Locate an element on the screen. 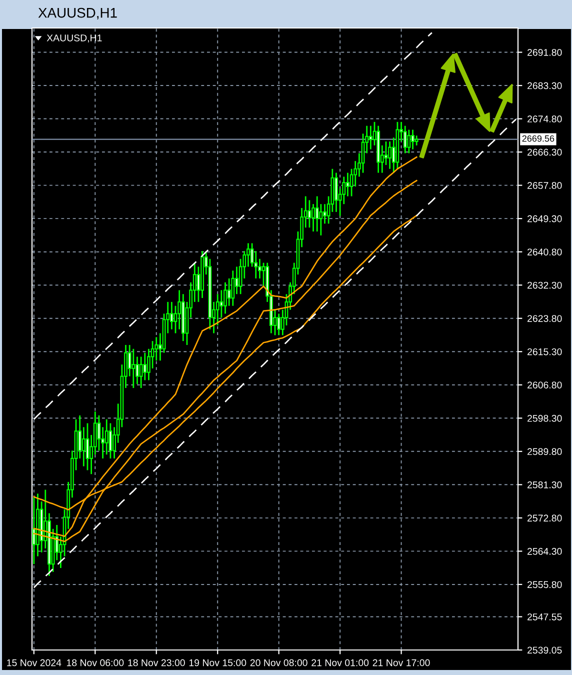 This screenshot has width=572, height=675. y-tick-label: 2666.30 is located at coordinates (545, 152).